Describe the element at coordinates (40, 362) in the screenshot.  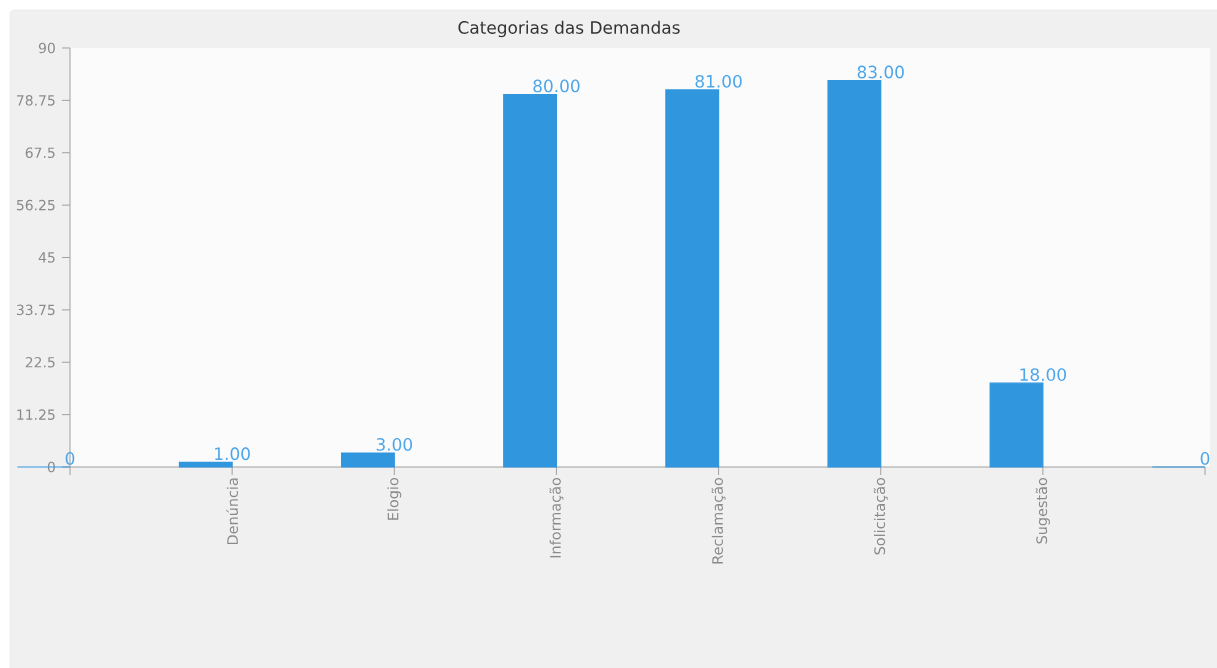
I see `y-tick-label: 22.5` at that location.